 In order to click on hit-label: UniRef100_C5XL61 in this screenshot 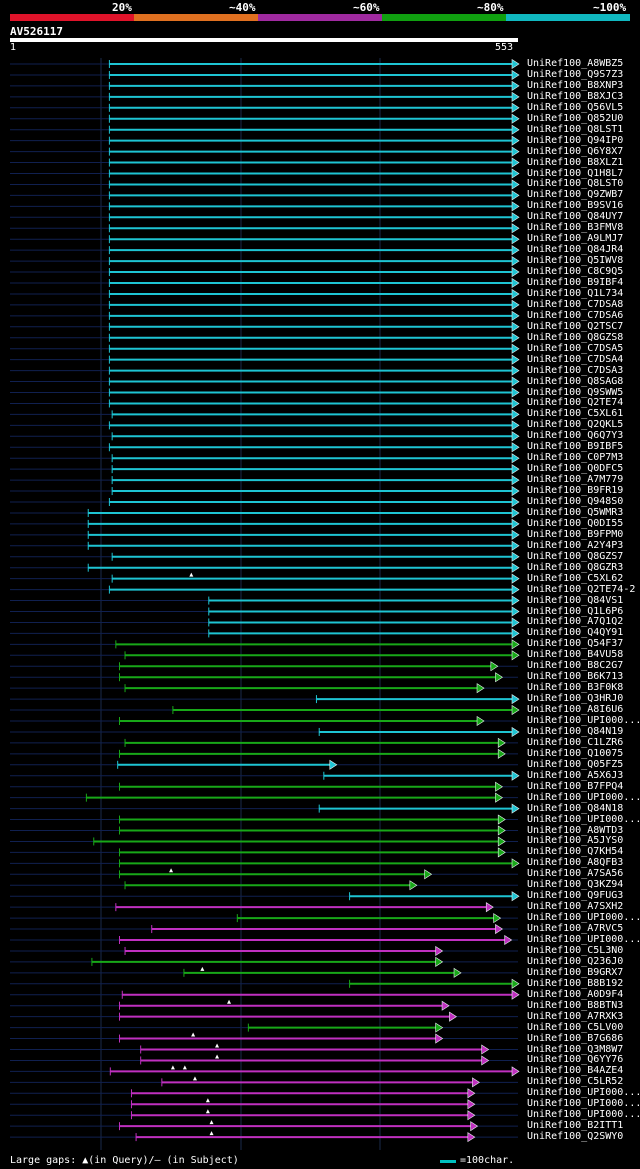, I will do `click(575, 414)`.